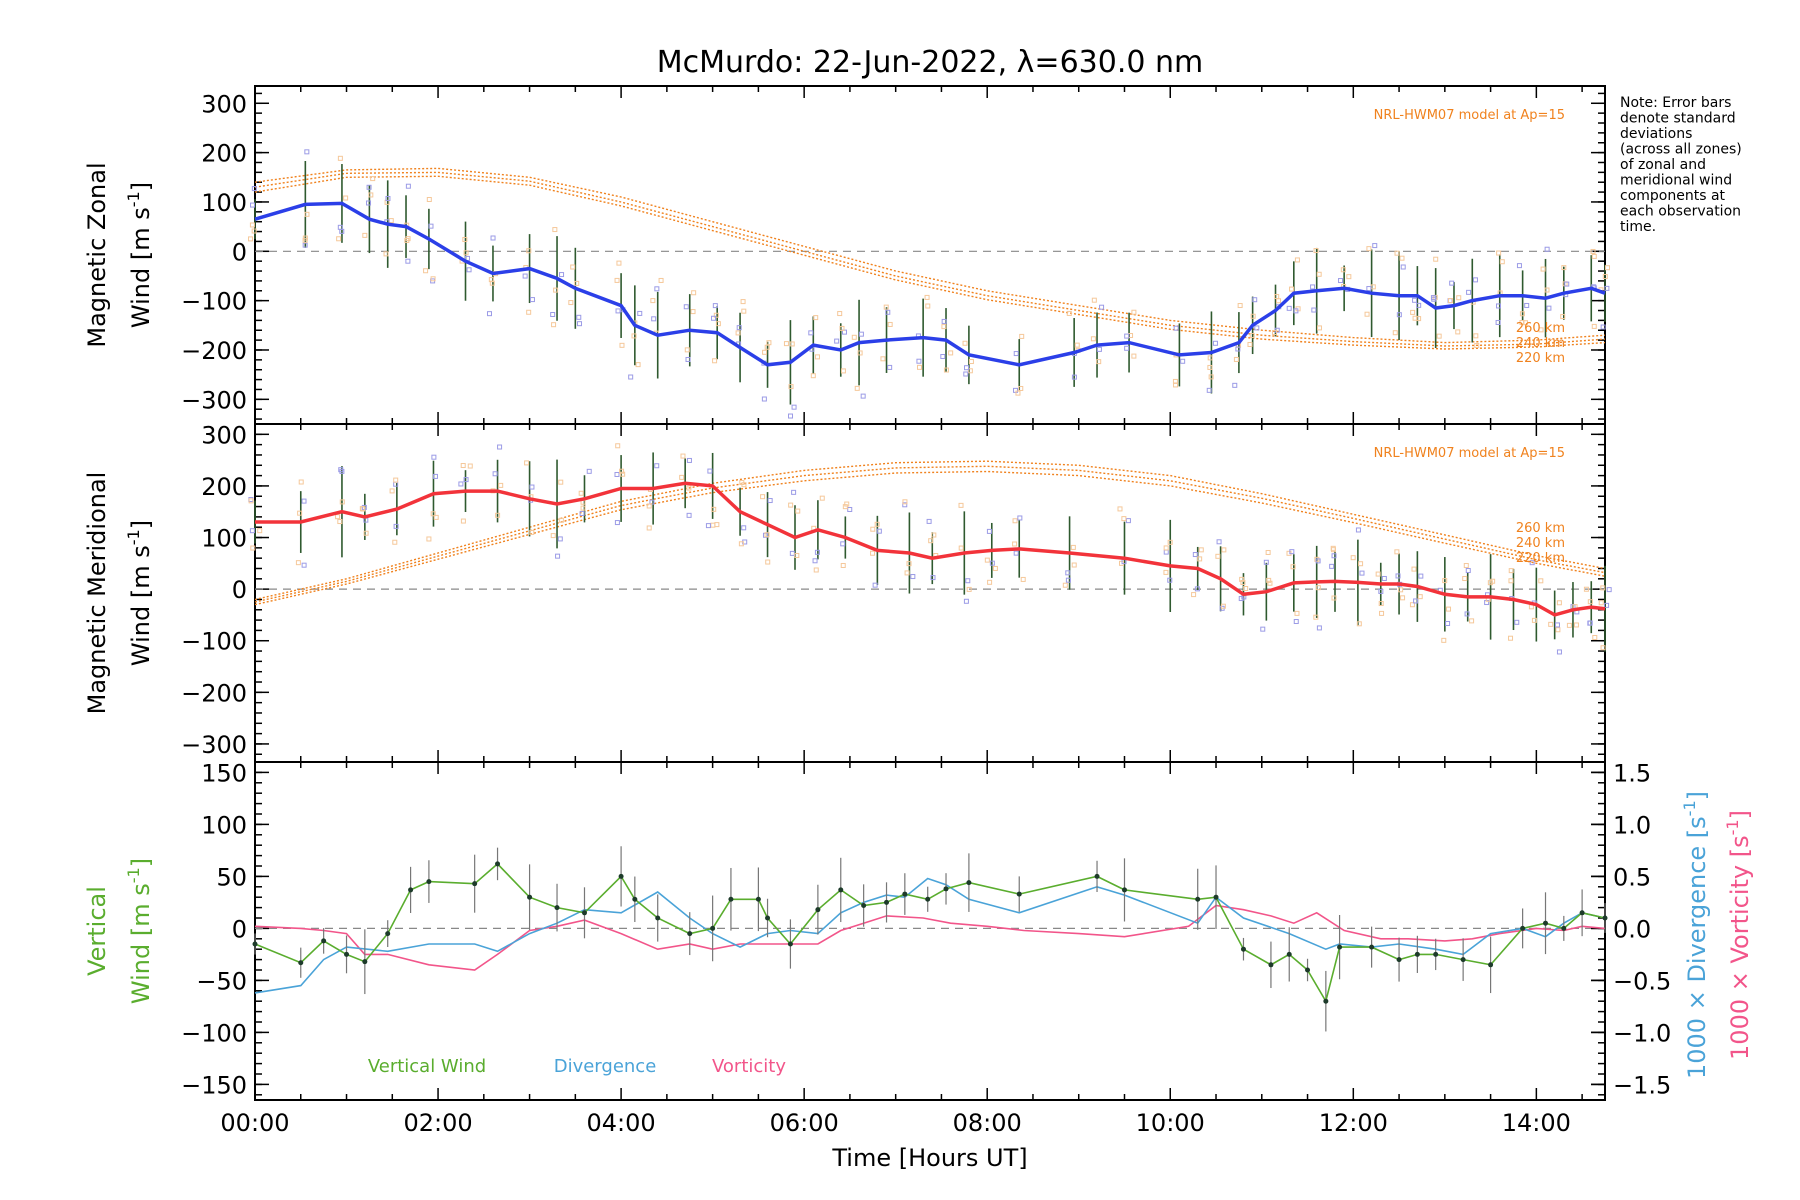 The image size is (1800, 1200). I want to click on y-tick-label: 200, so click(224, 487).